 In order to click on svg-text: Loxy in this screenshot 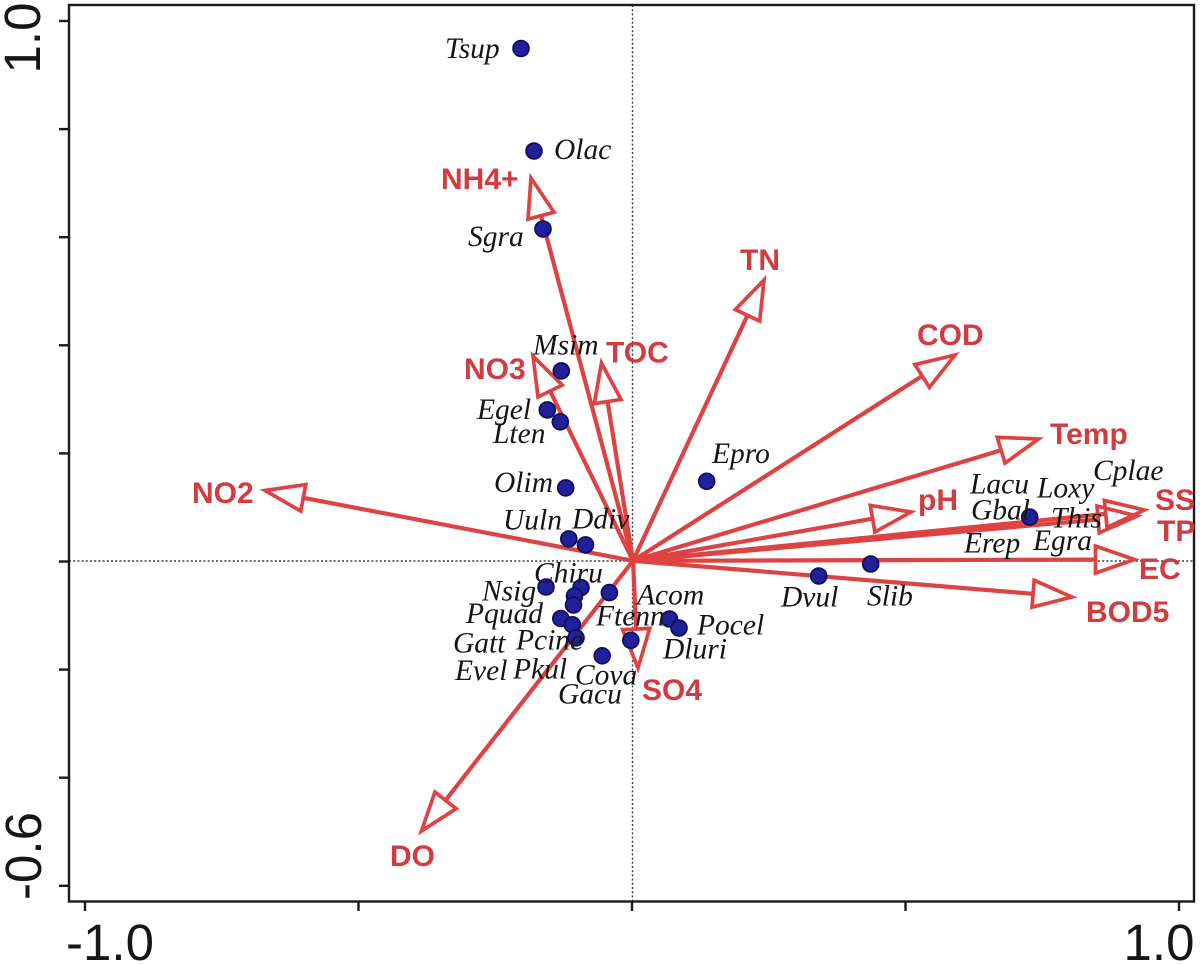, I will do `click(1065, 489)`.